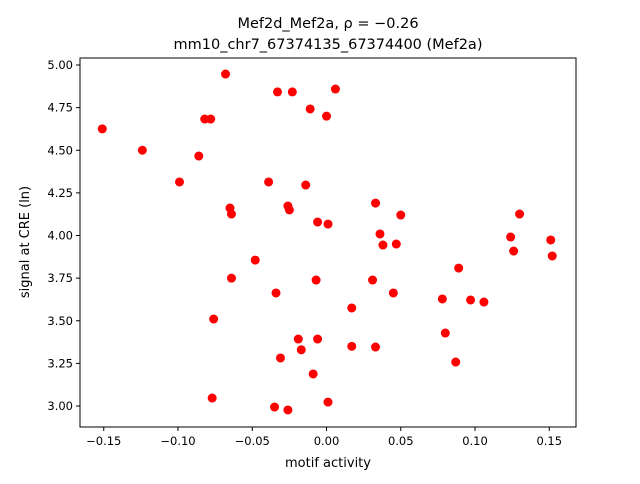 The width and height of the screenshot is (640, 484). Describe the element at coordinates (401, 441) in the screenshot. I see `x-tick-label: 0.05` at that location.